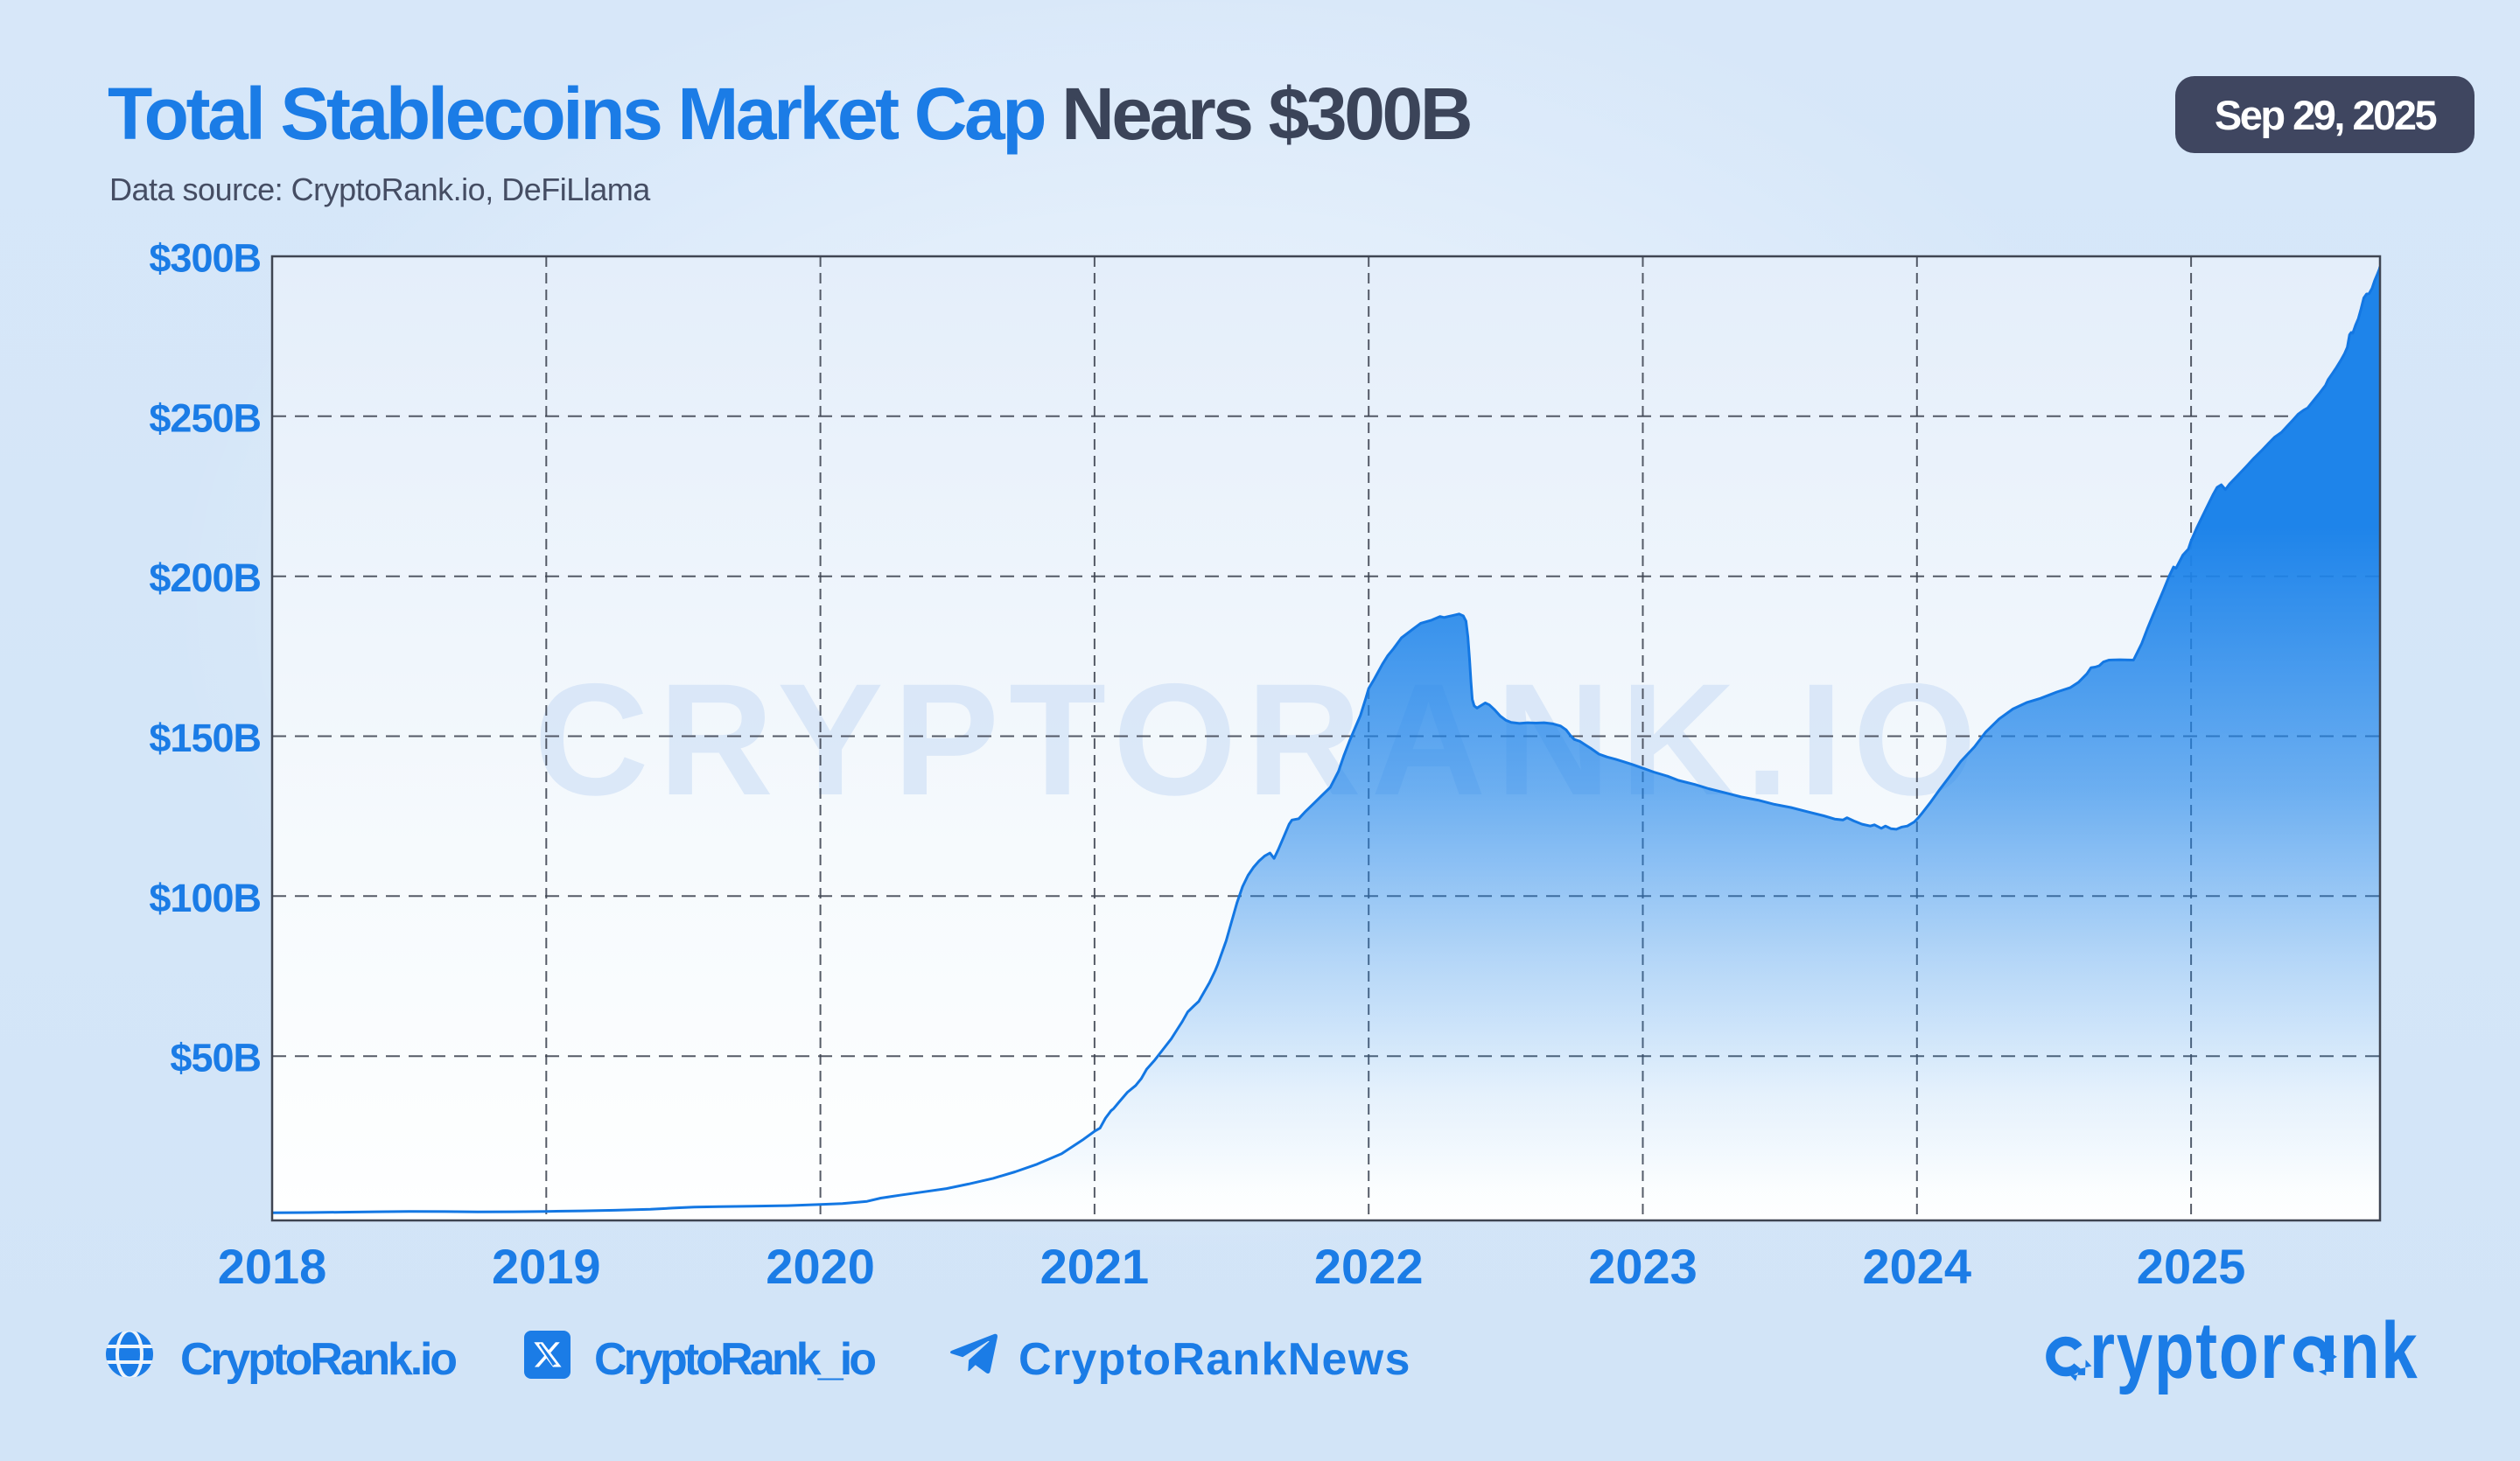 This screenshot has width=2520, height=1461. What do you see at coordinates (272, 1266) in the screenshot?
I see `svg-text: 2018` at bounding box center [272, 1266].